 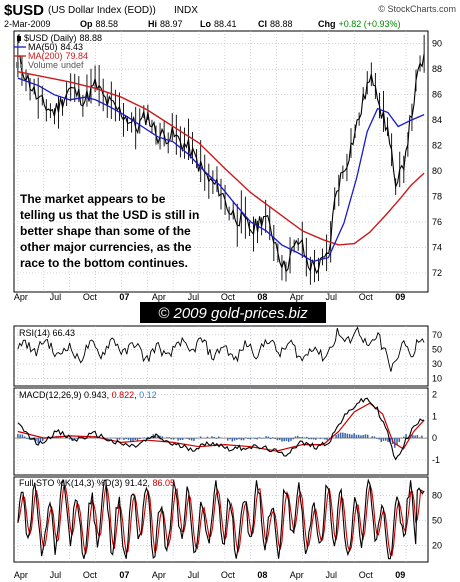 What do you see at coordinates (105, 231) in the screenshot?
I see `annotation-line-3: better shape than some of the` at bounding box center [105, 231].